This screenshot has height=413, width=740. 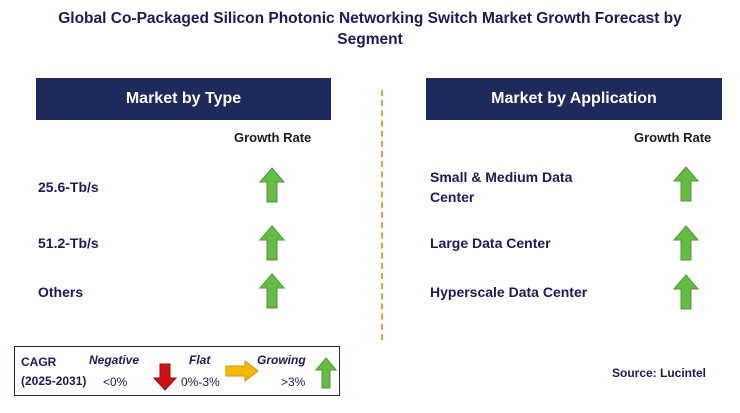 What do you see at coordinates (281, 360) in the screenshot?
I see `legend-growing-label: Growing` at bounding box center [281, 360].